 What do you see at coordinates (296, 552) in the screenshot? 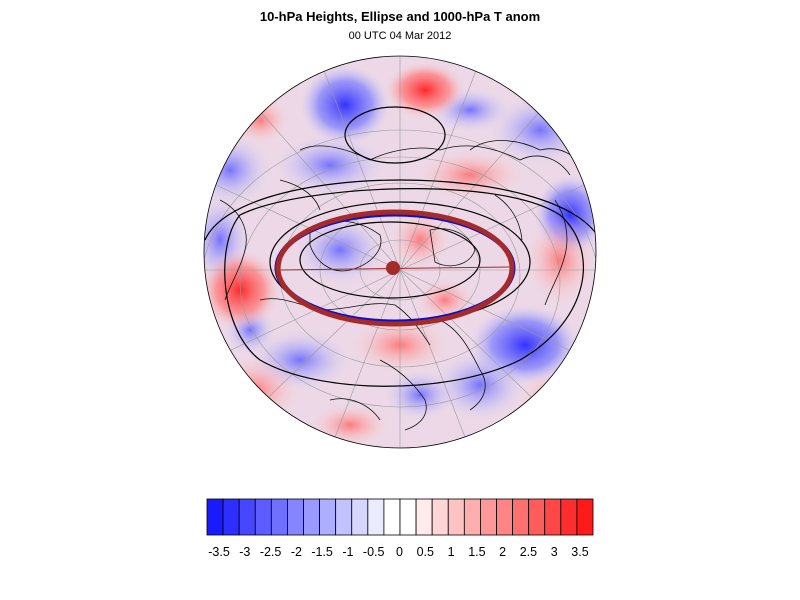
I see `colorbar-tick-label: -2` at bounding box center [296, 552].